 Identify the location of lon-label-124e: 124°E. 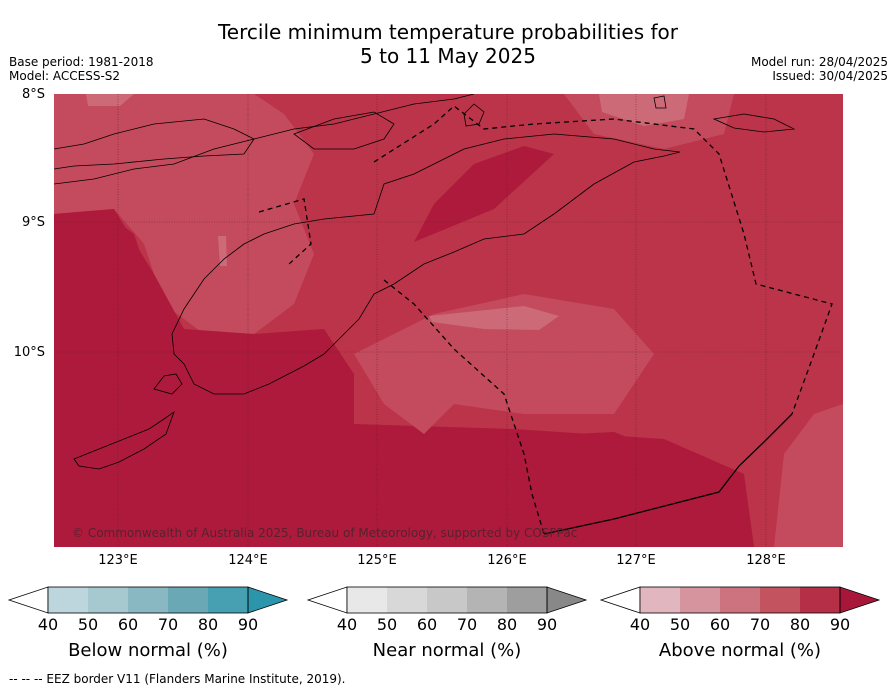
(248, 560).